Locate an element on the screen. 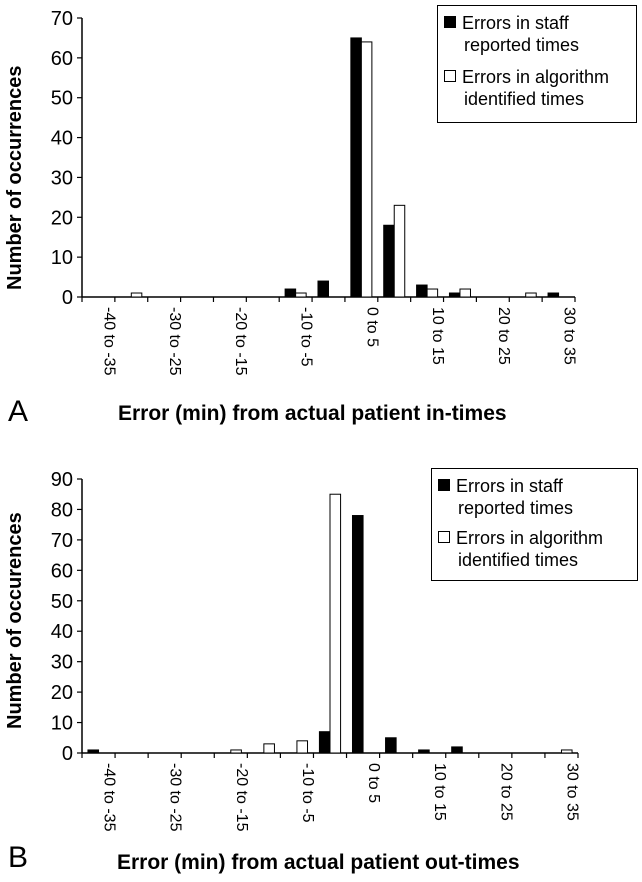 This screenshot has height=882, width=642. chart-b-y-tick-label: 0 is located at coordinates (67, 754).